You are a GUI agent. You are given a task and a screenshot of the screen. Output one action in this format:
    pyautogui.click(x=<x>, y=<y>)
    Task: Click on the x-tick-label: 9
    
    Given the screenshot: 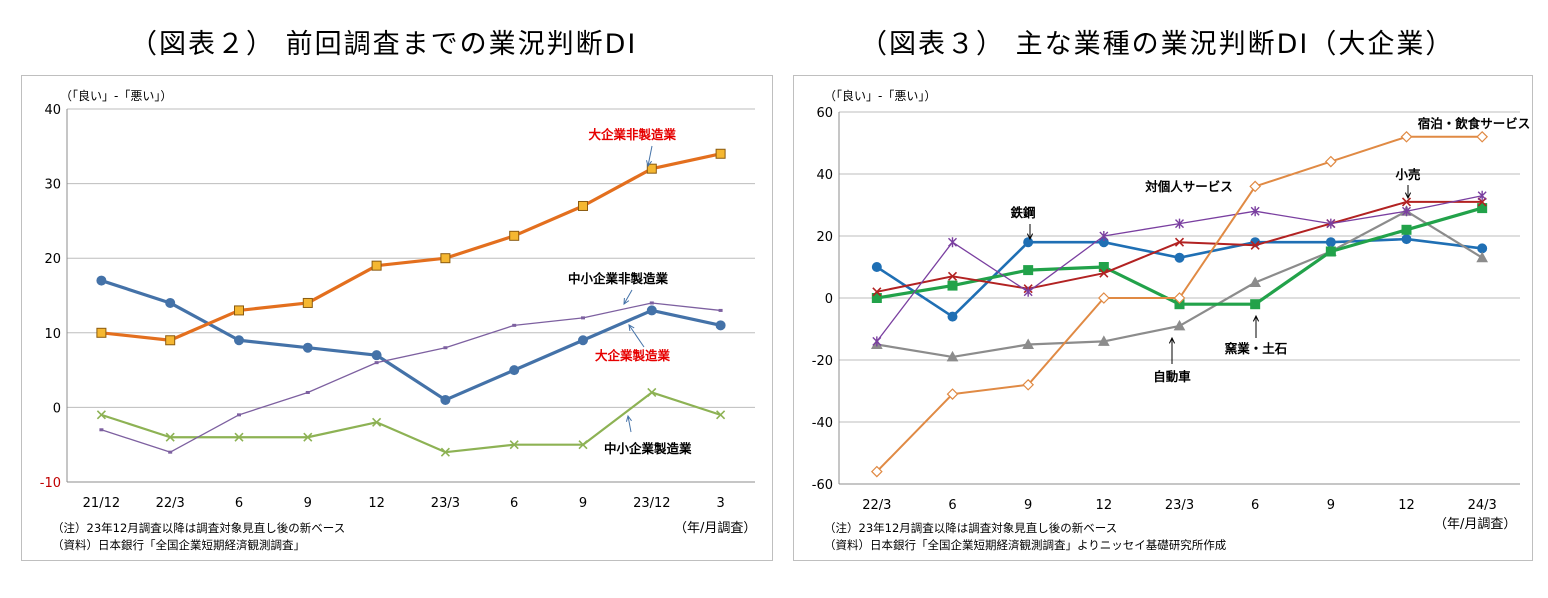 What is the action you would take?
    pyautogui.click(x=1331, y=505)
    